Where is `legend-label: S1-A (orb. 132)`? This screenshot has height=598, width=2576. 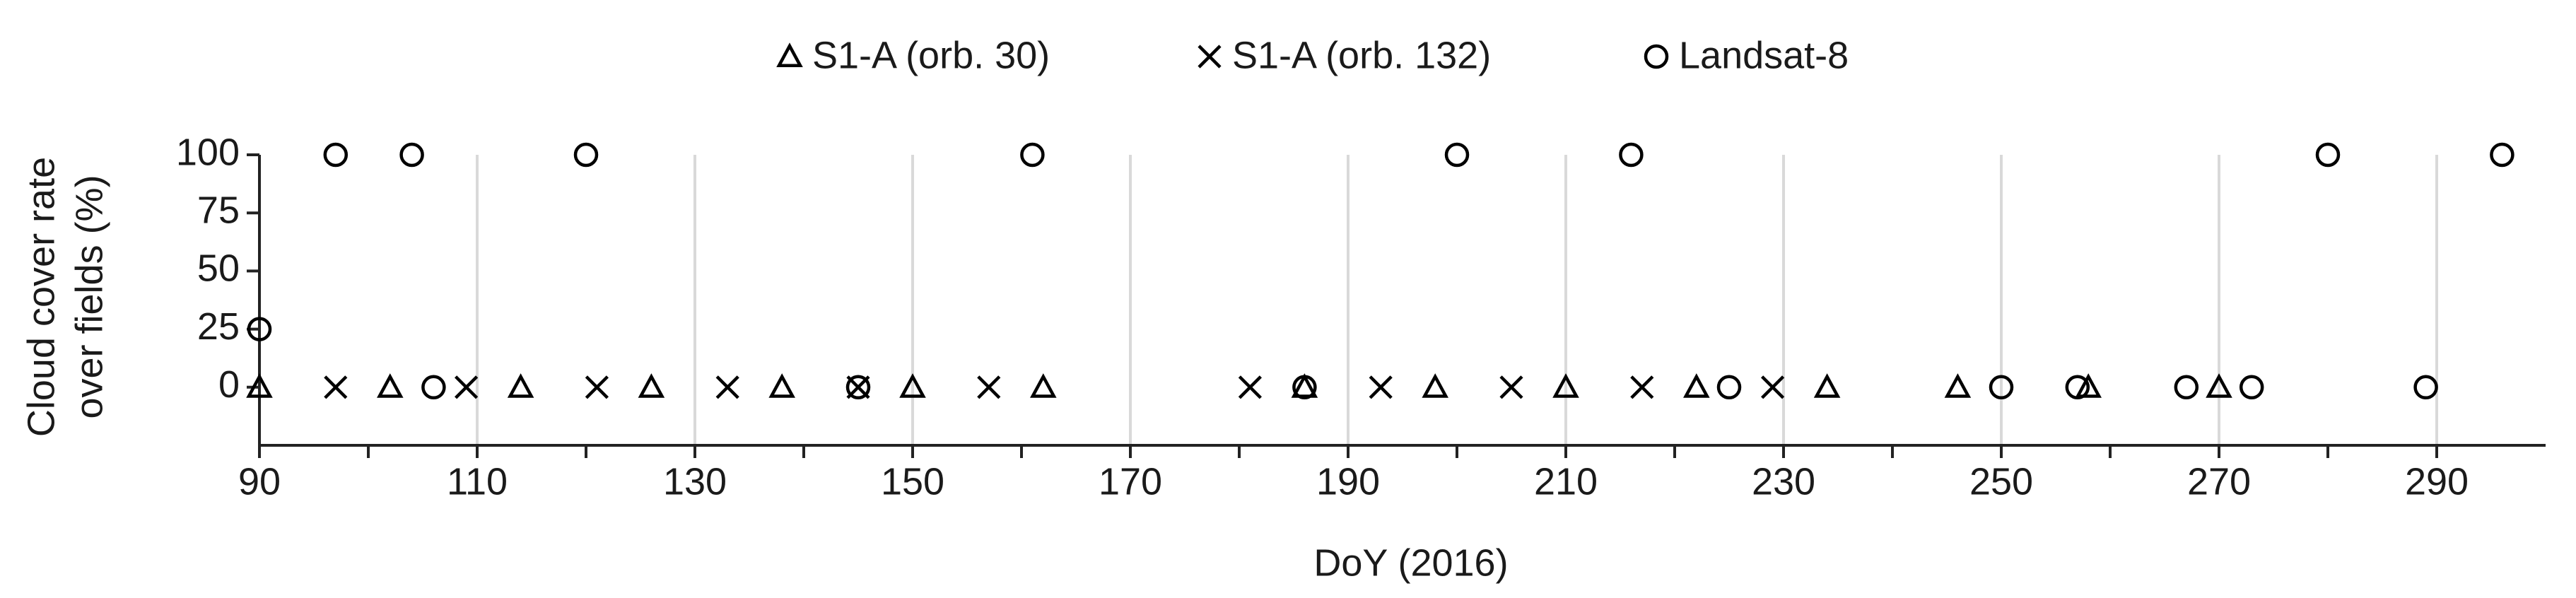 legend-label: S1-A (orb. 132) is located at coordinates (1361, 55).